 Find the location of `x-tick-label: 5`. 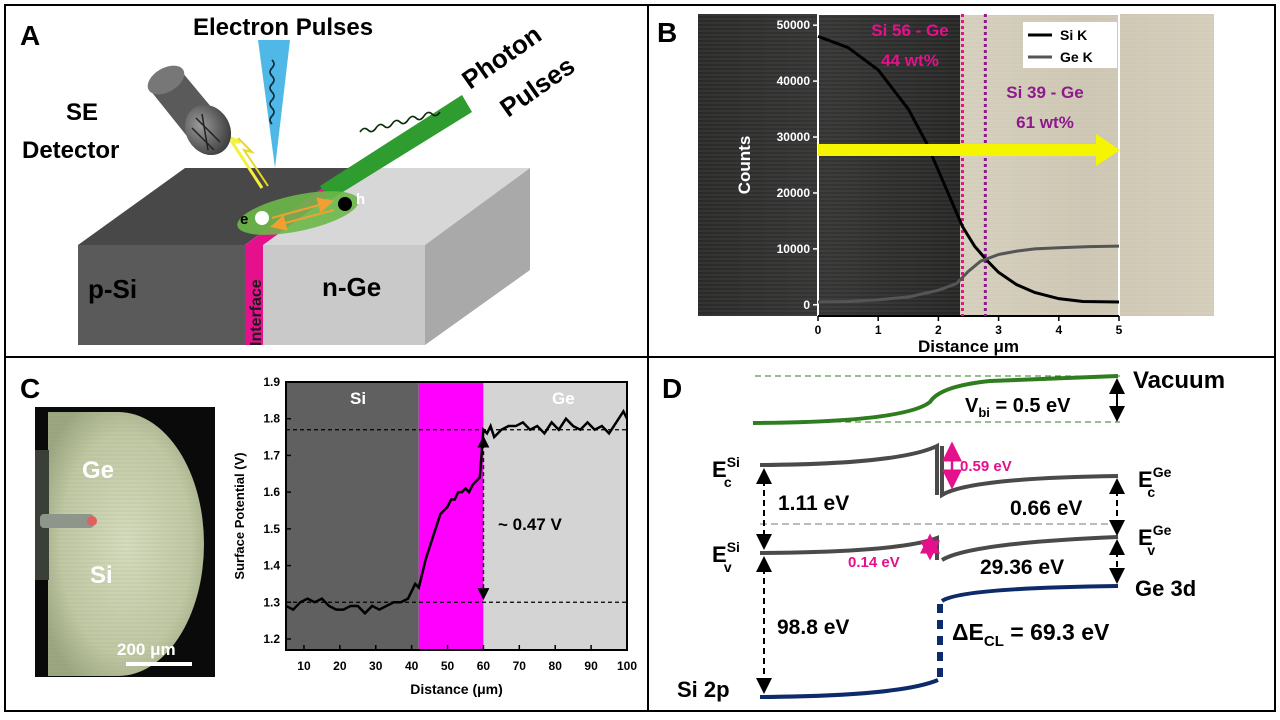

x-tick-label: 5 is located at coordinates (1119, 330).